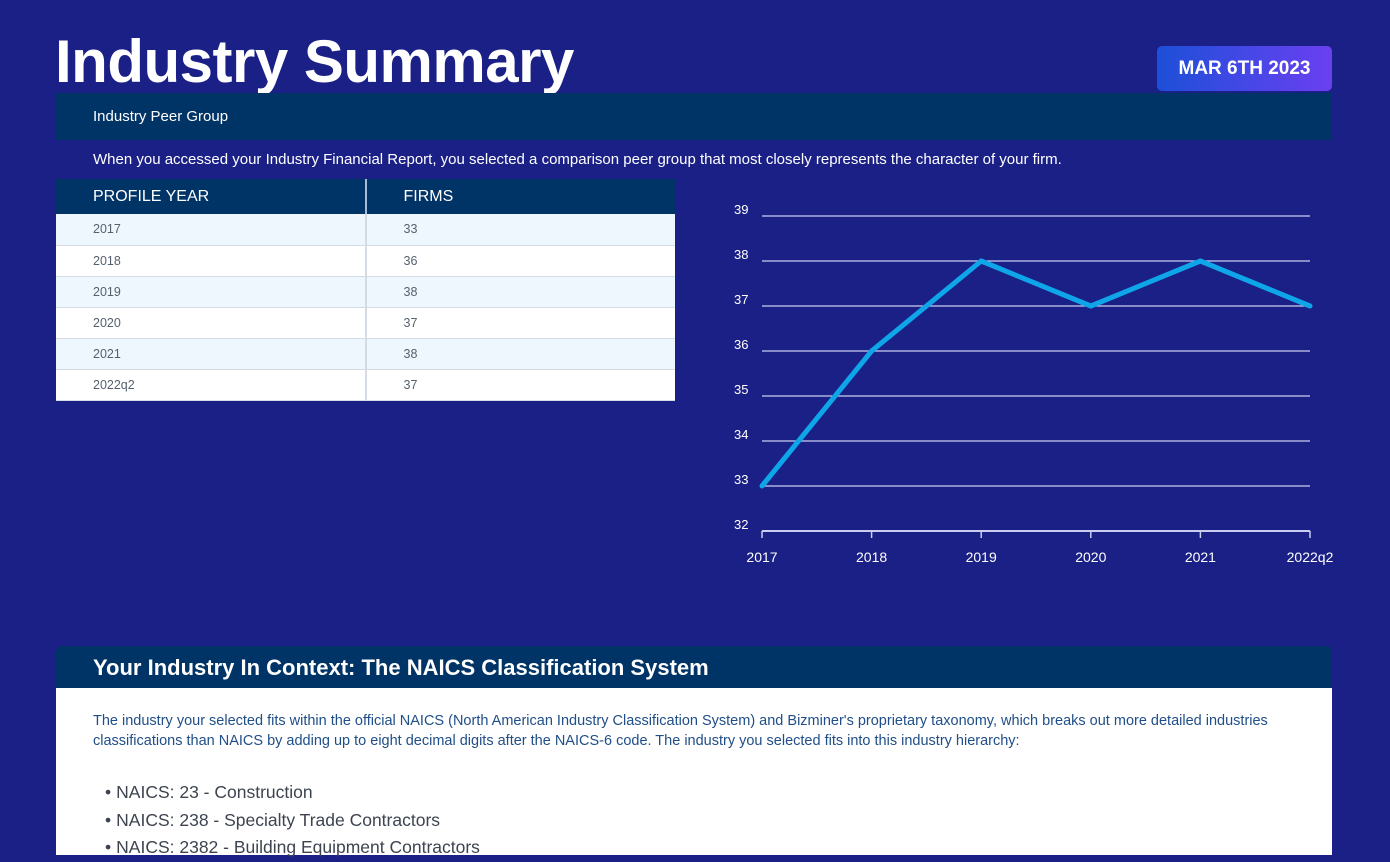  I want to click on table-row: 2017 33, so click(365, 230).